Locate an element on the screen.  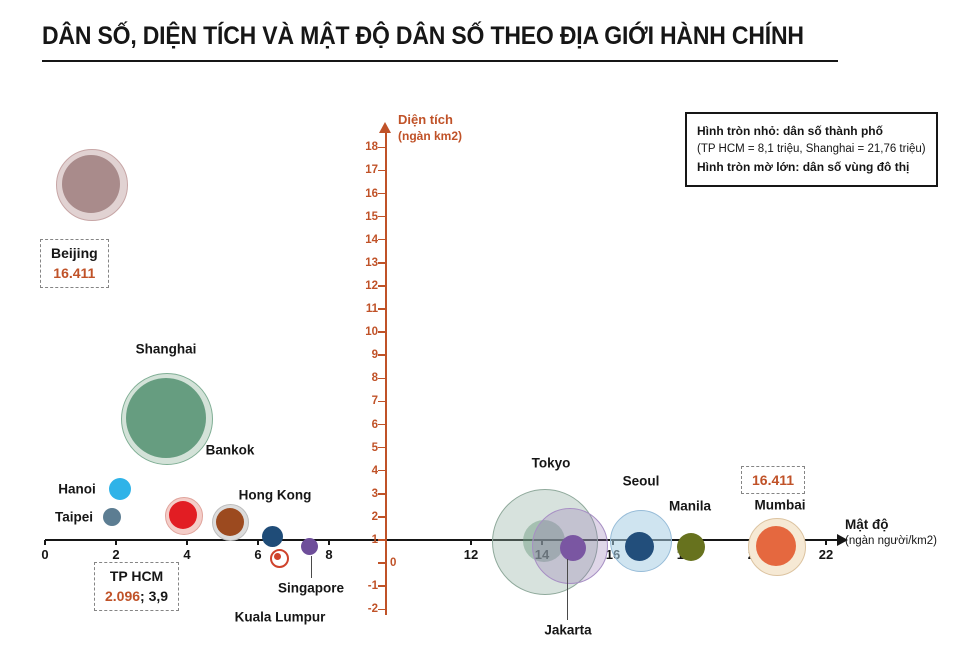
y-tick-label-6: 6 is located at coordinates (374, 424).